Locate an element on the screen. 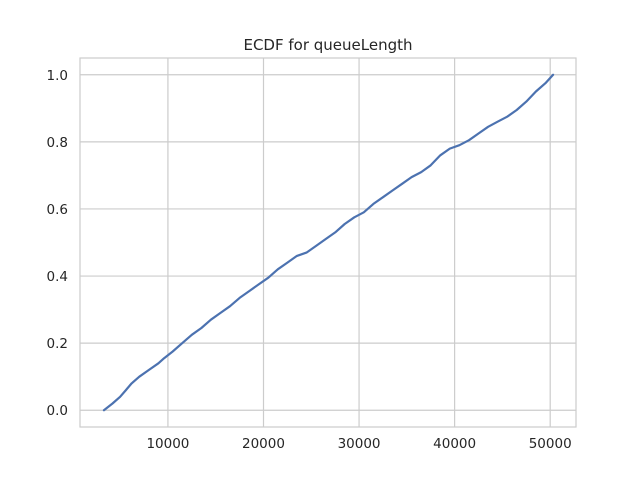  x-tick-label: 40000 is located at coordinates (454, 444).